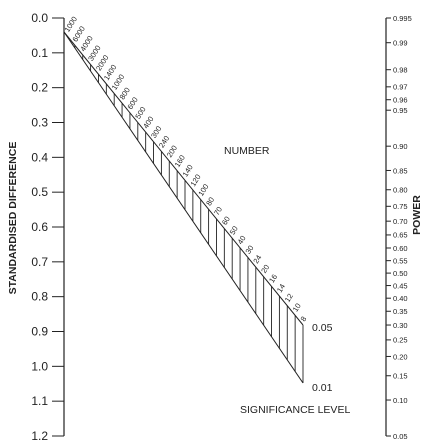 This screenshot has width=423, height=441. Describe the element at coordinates (13, 218) in the screenshot. I see `left-axis-title: STANDARDISED DIFFERENCE` at that location.